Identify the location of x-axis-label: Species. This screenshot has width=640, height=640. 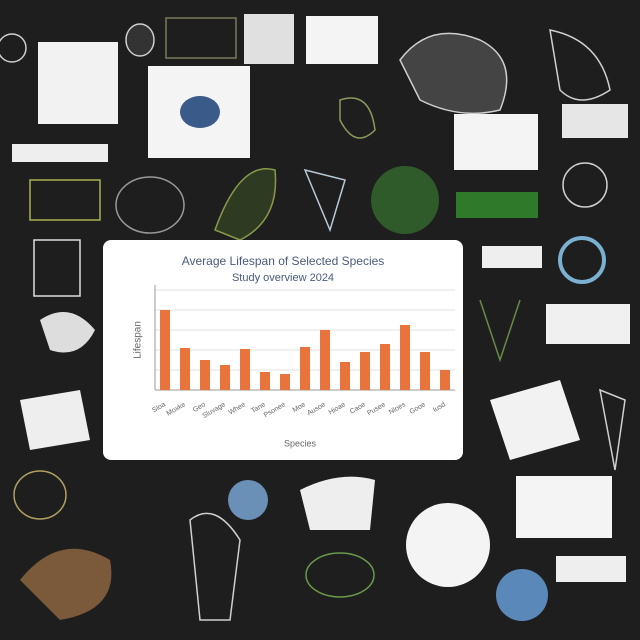
(300, 443).